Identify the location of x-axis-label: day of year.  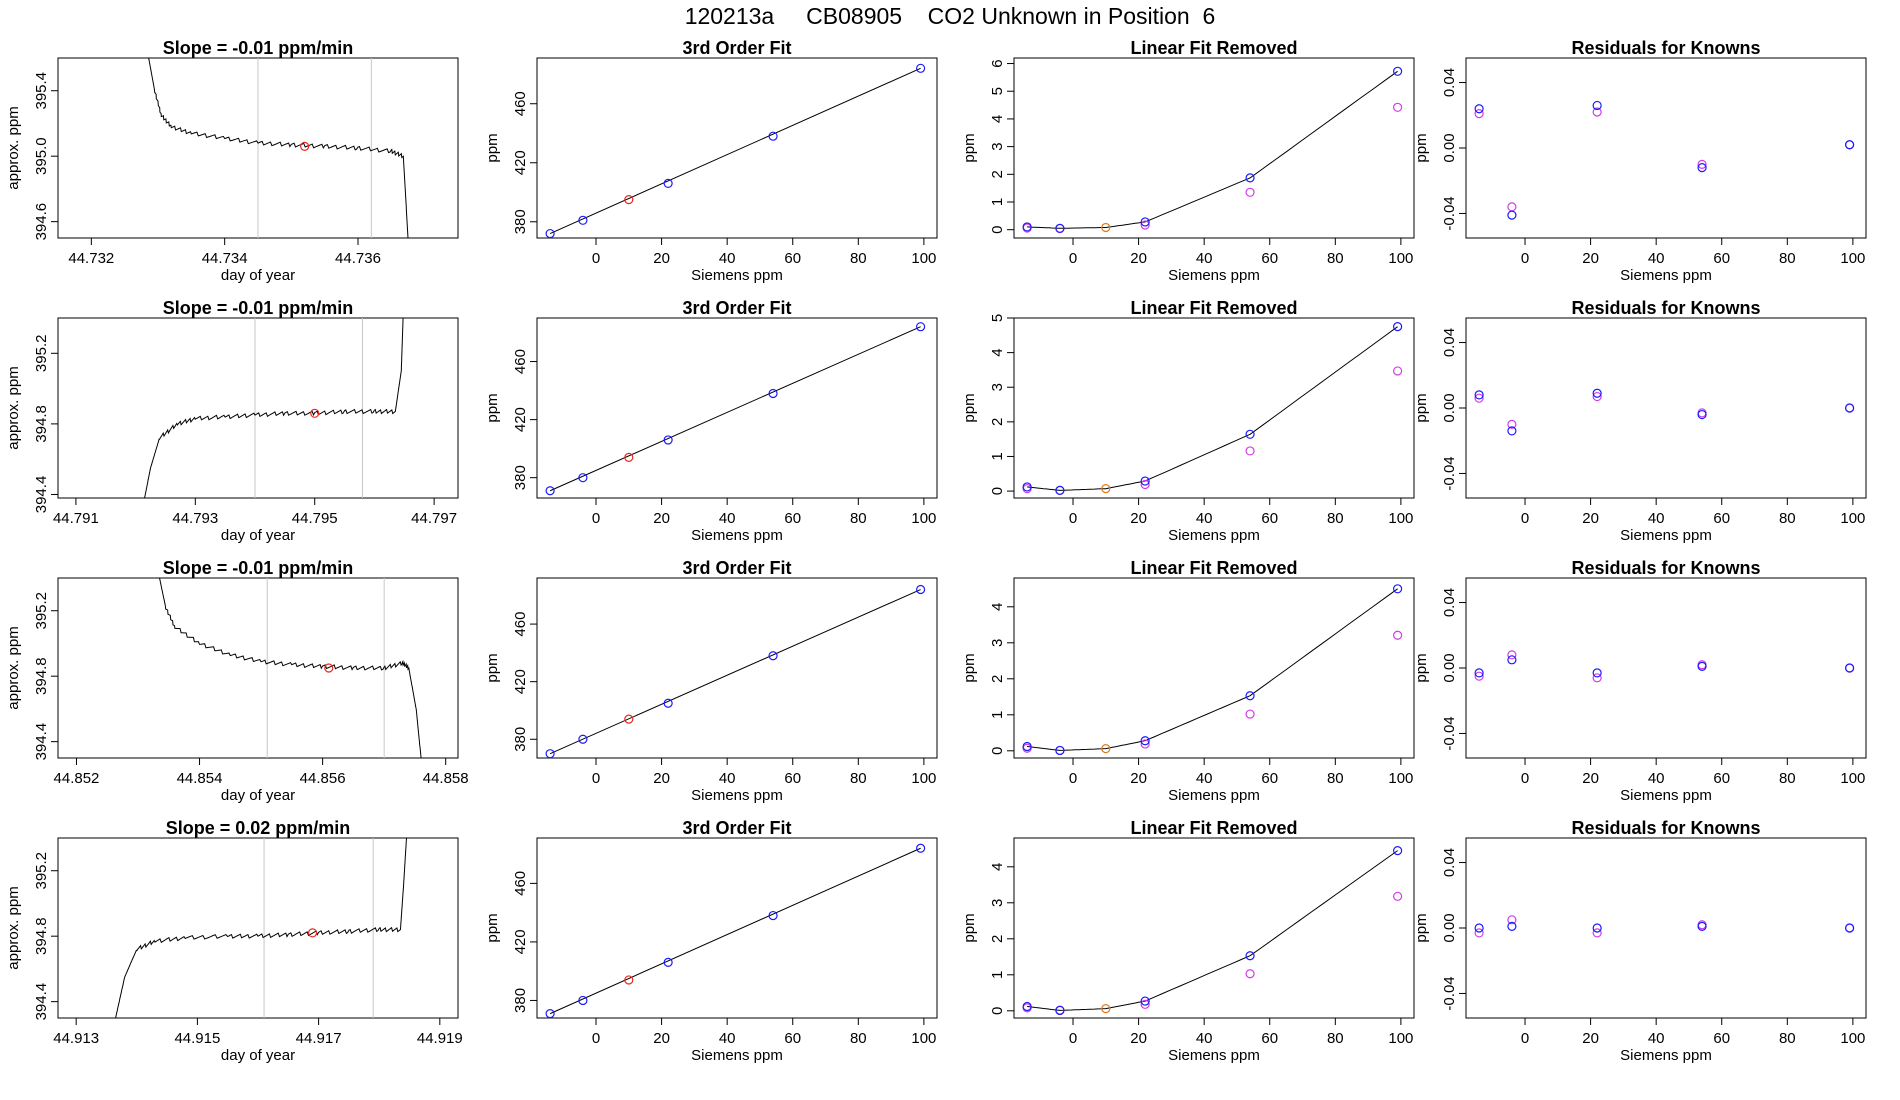
(258, 275).